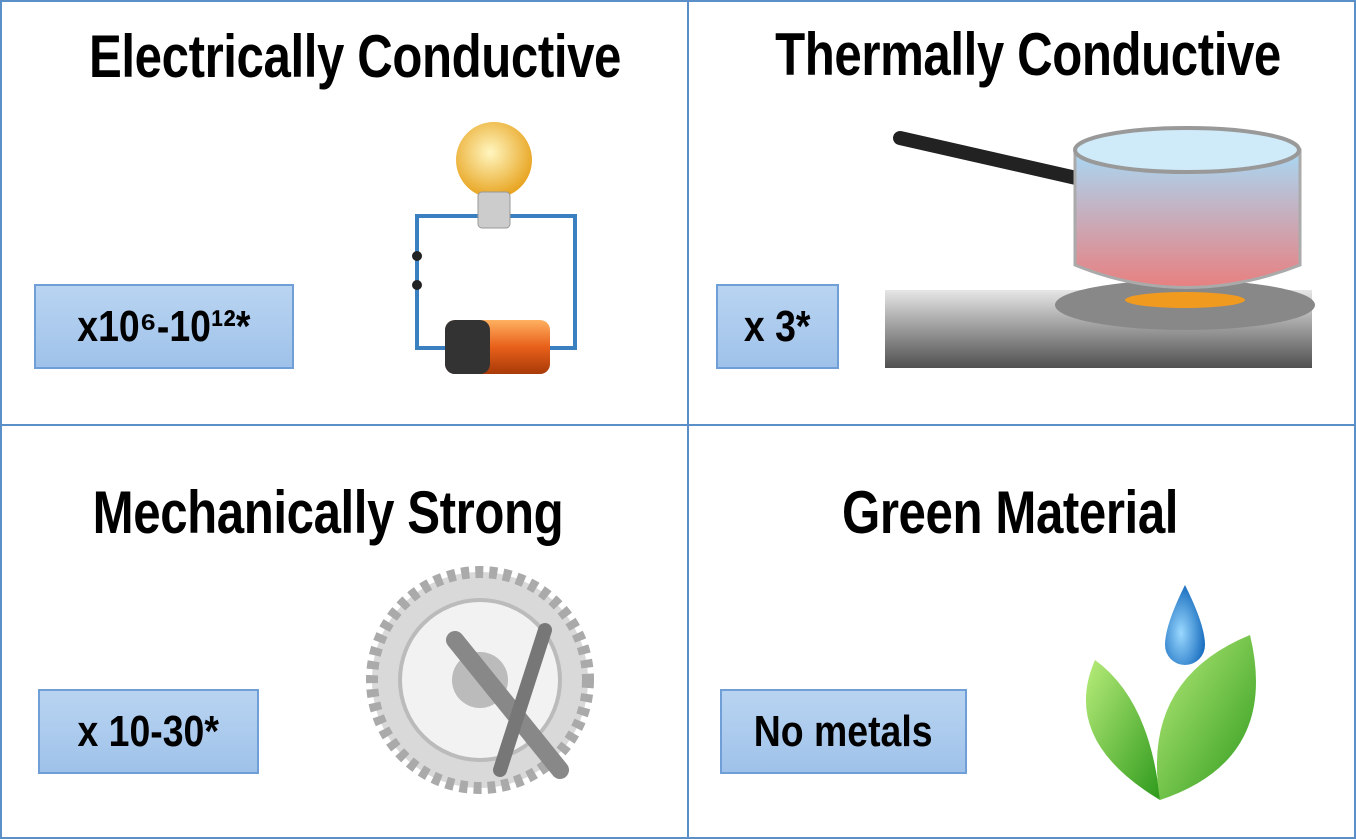  I want to click on badge: x 10-30*, so click(148, 731).